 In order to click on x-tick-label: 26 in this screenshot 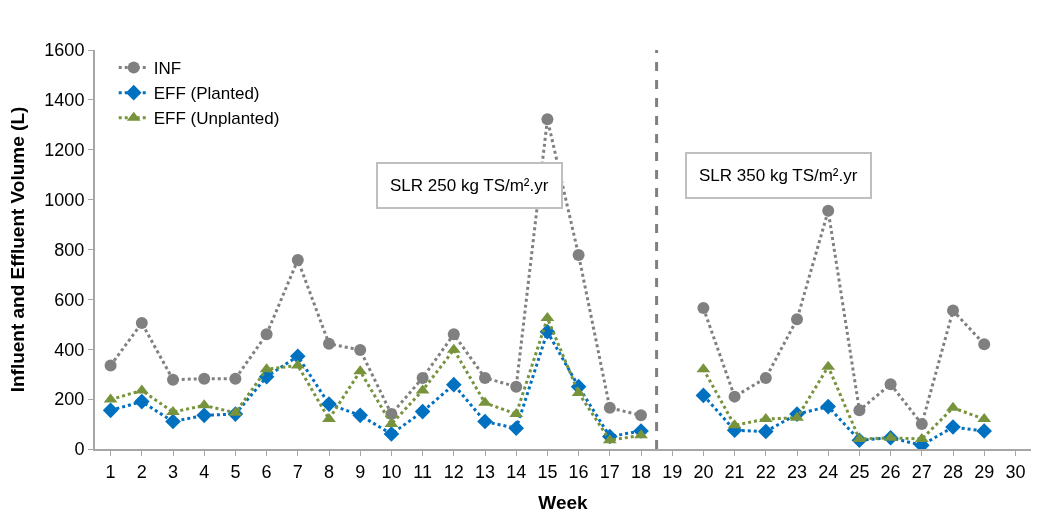, I will do `click(890, 471)`.